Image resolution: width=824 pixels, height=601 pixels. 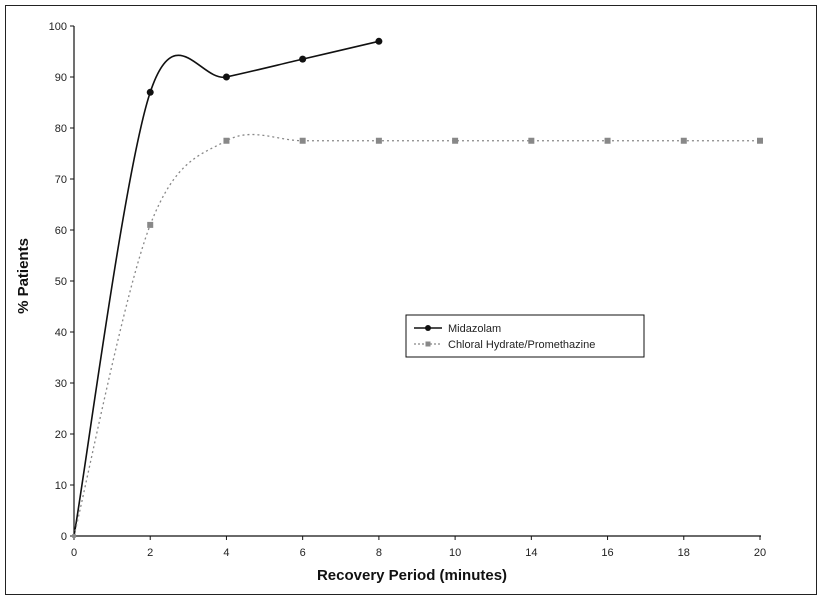 What do you see at coordinates (61, 333) in the screenshot?
I see `y-tick-label: 40` at bounding box center [61, 333].